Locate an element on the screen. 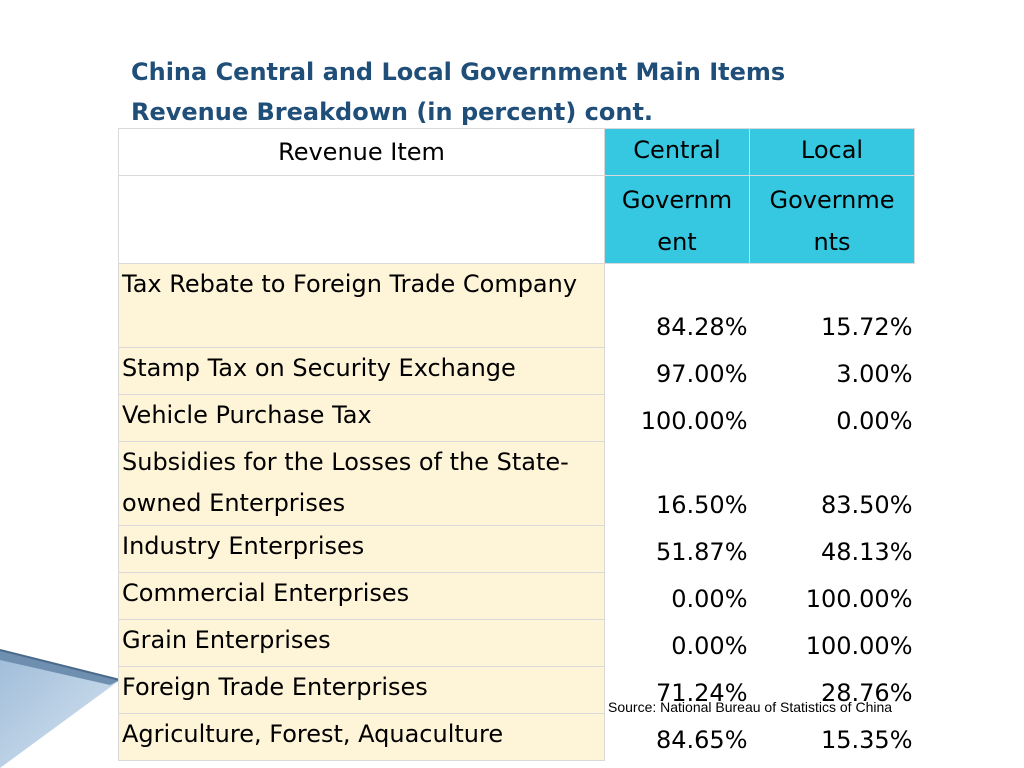  revenue-item-cell: Tax Rebate to Foreign Trade Company is located at coordinates (361, 305).